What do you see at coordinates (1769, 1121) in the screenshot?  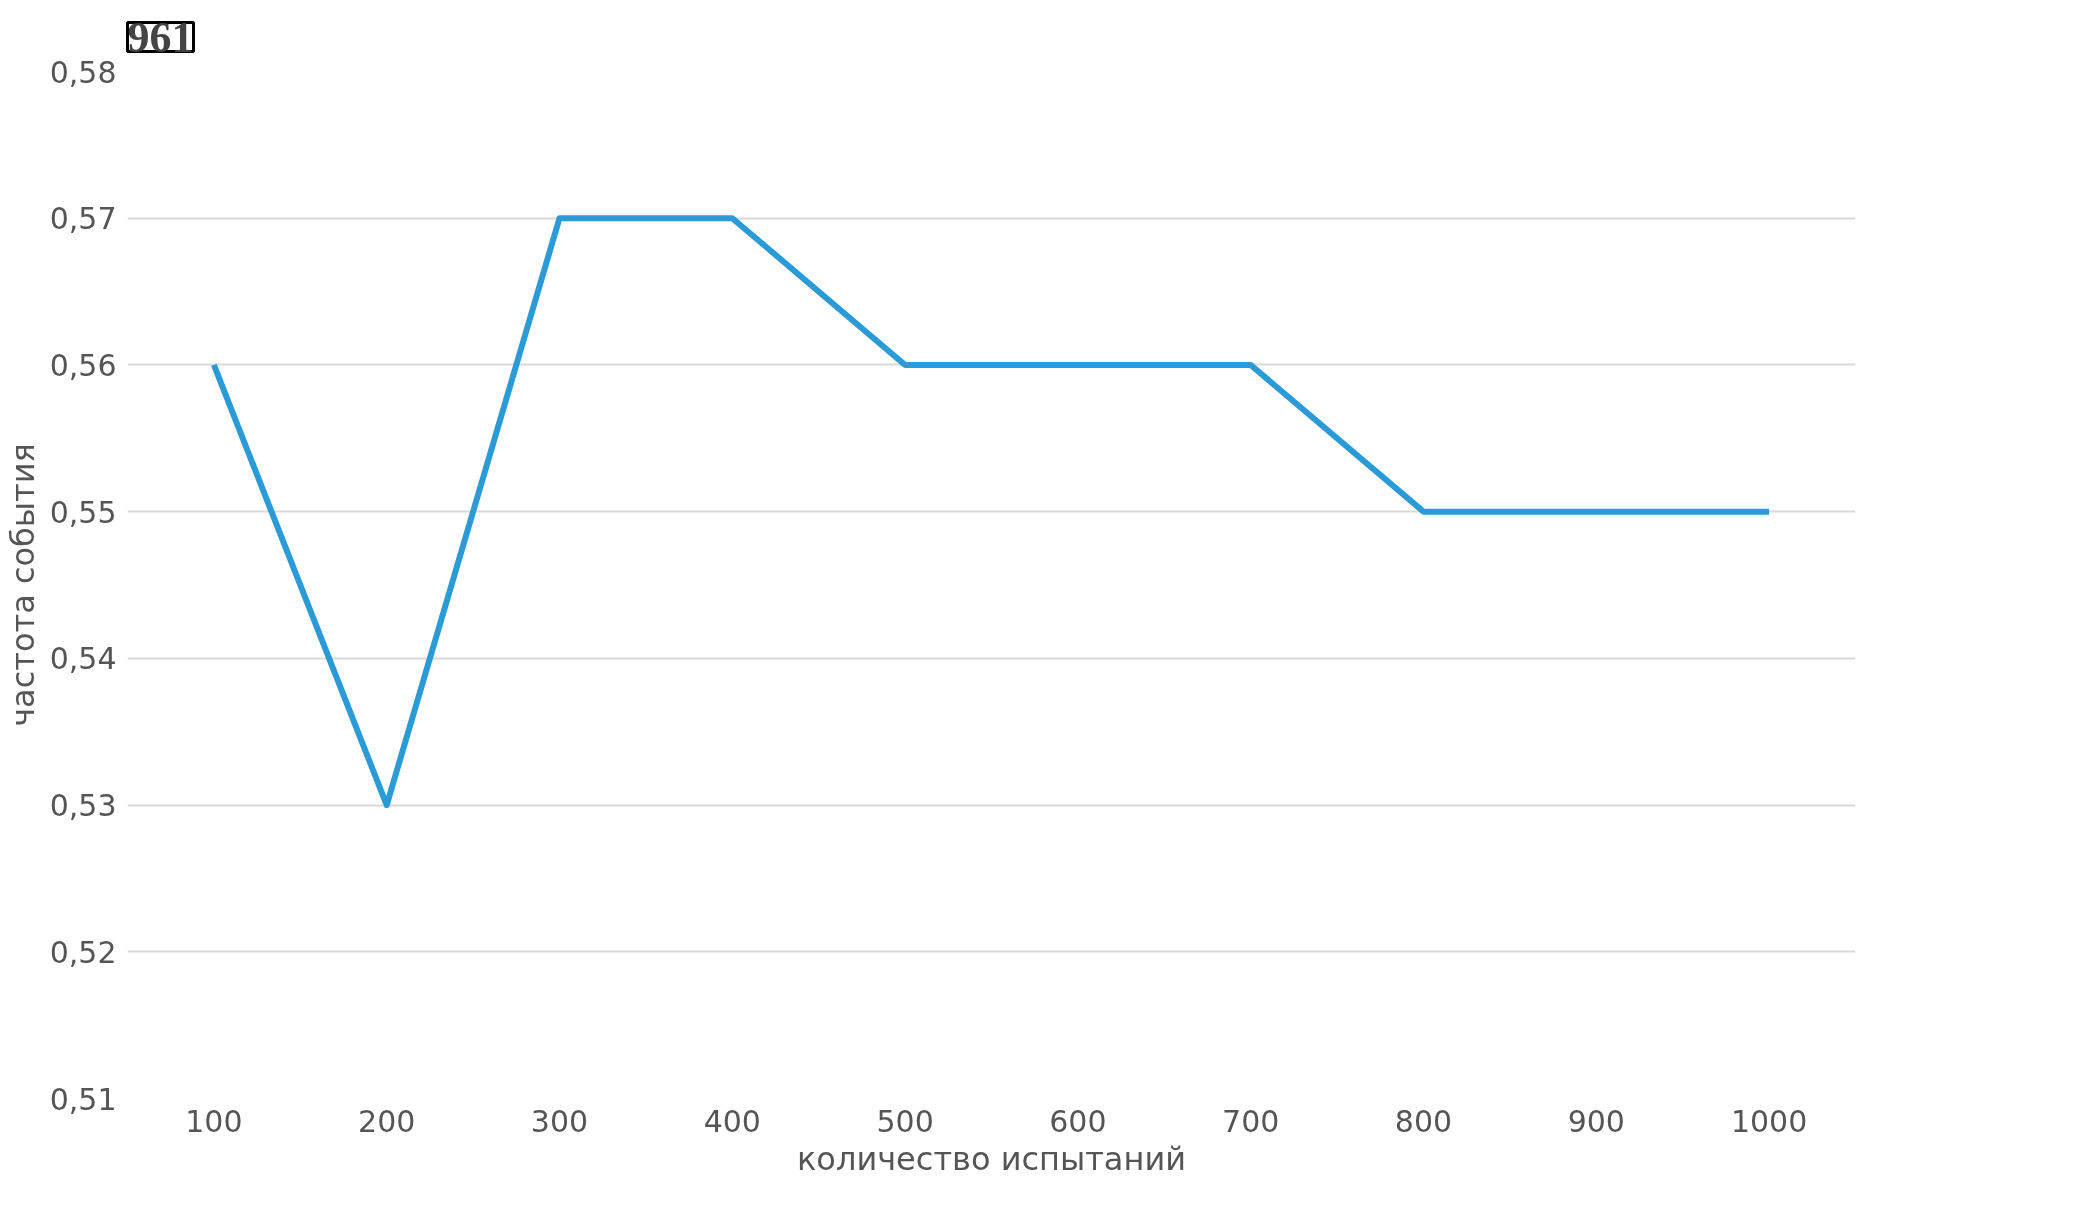 I see `x-tick-label: 1000` at bounding box center [1769, 1121].